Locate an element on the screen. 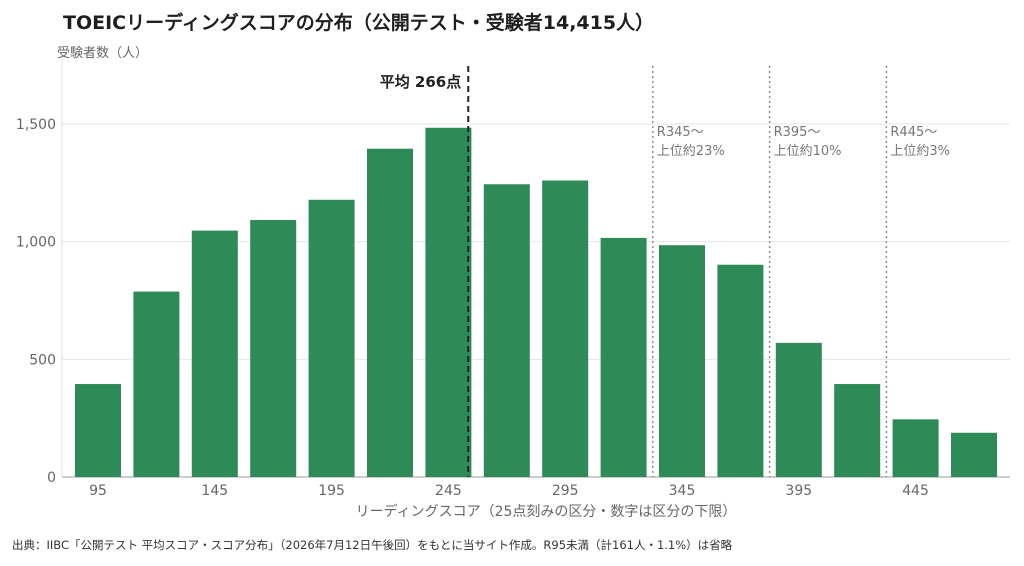 This screenshot has width=1024, height=566. y-axis-label: 受験者数（人） is located at coordinates (103, 53).